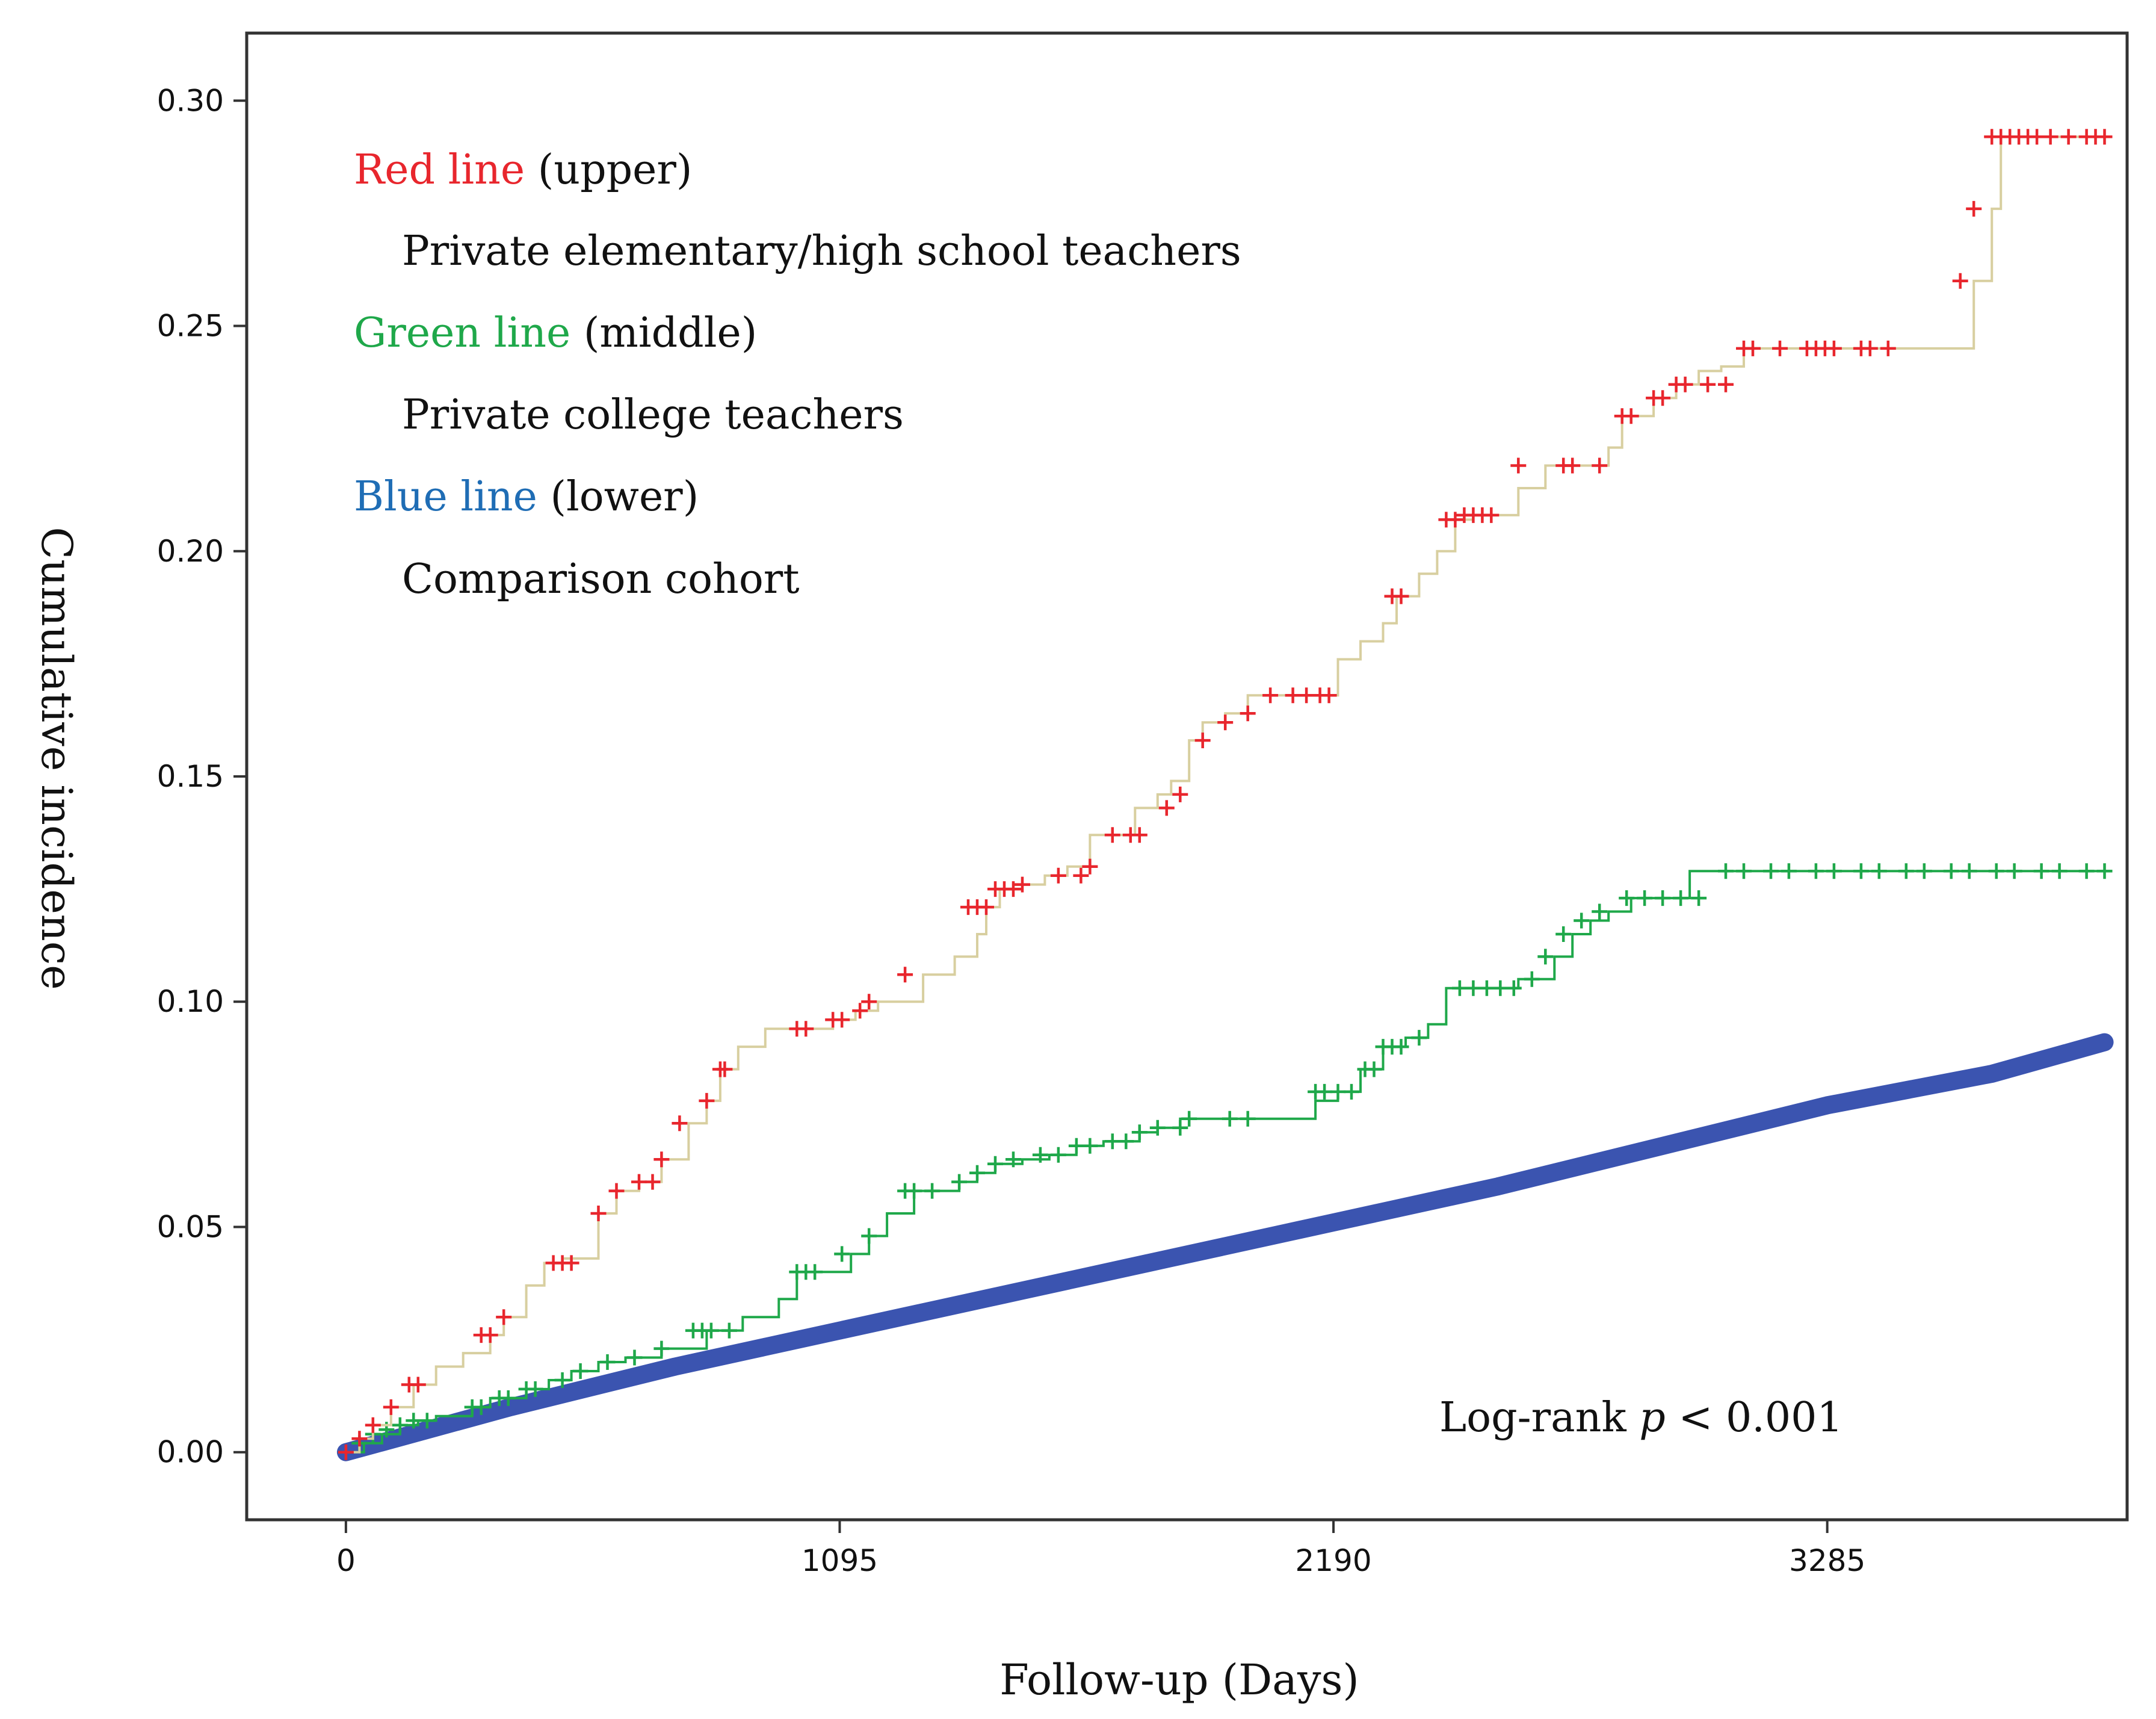  I want to click on legend-entry-green: Green line (middle), so click(555, 333).